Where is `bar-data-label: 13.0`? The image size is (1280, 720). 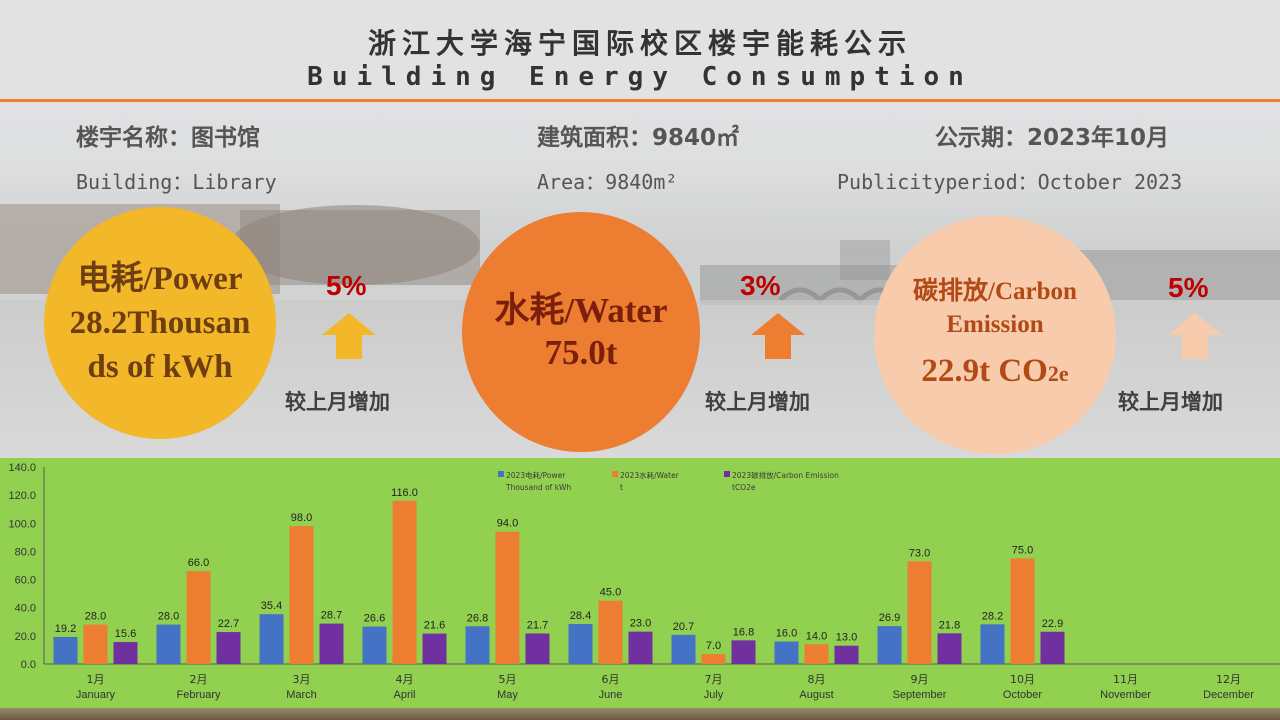
bar-data-label: 13.0 is located at coordinates (846, 638).